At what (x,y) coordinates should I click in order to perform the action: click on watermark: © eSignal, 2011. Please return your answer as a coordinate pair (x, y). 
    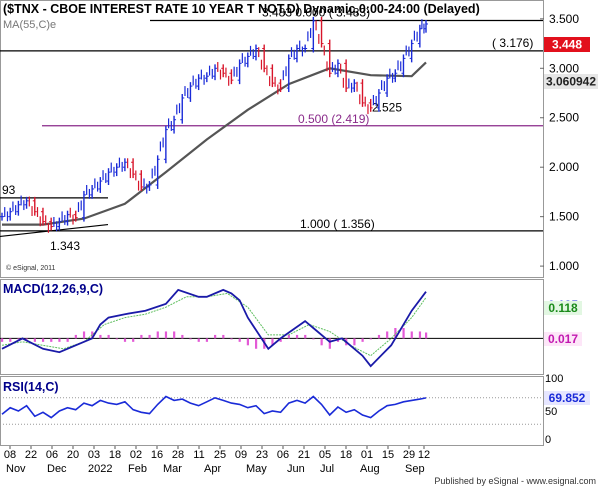
    Looking at the image, I should click on (31, 268).